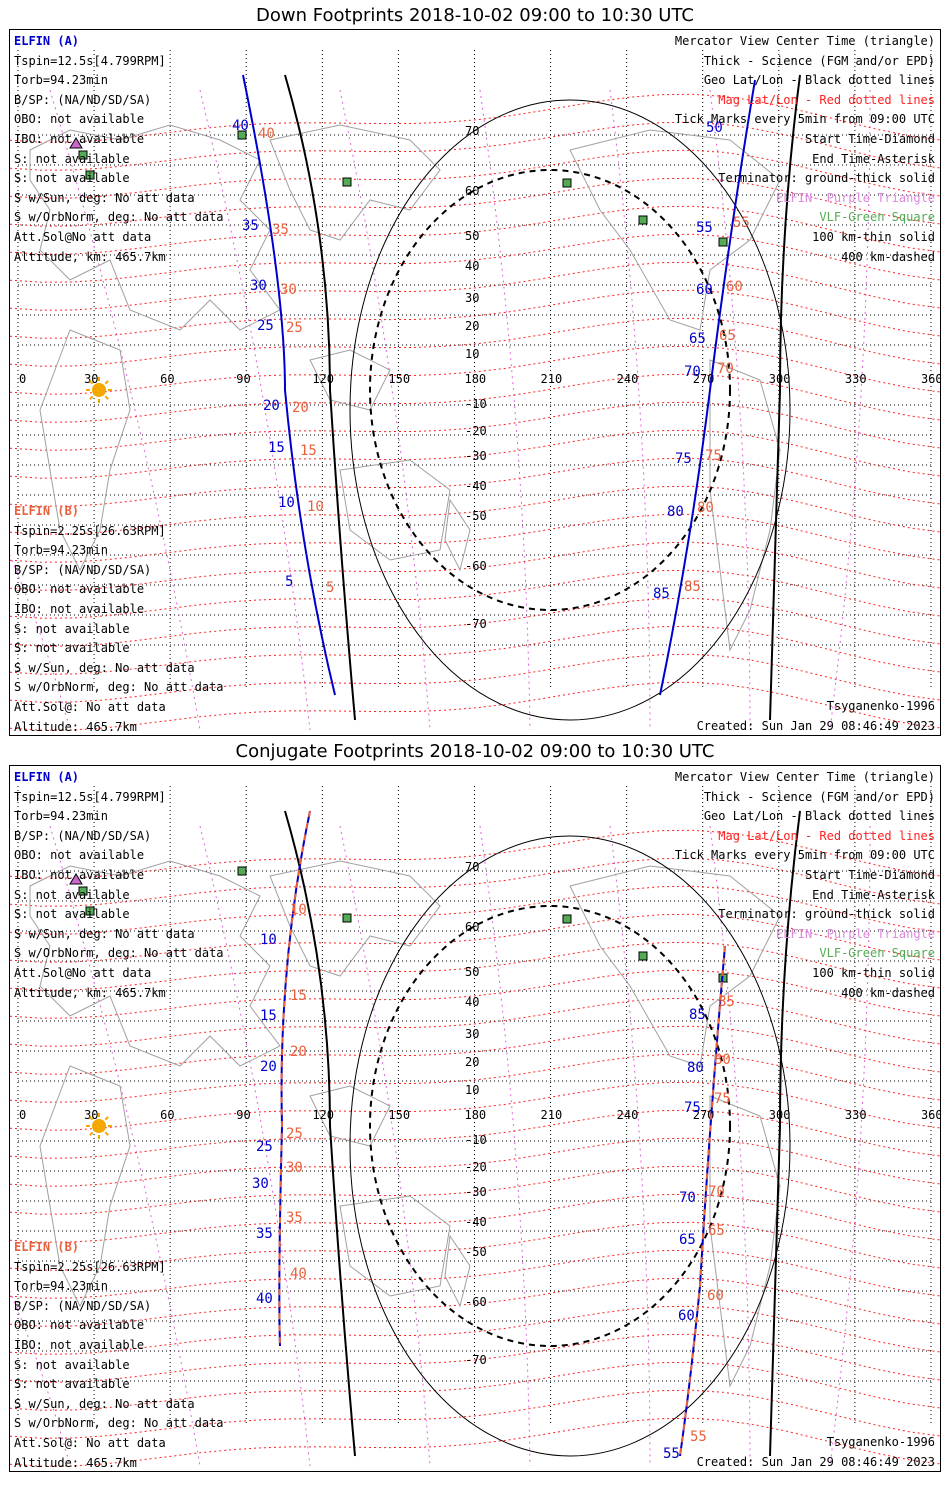 The height and width of the screenshot is (1500, 950). Describe the element at coordinates (661, 594) in the screenshot. I see `elfin-a-tick-label: 85` at that location.